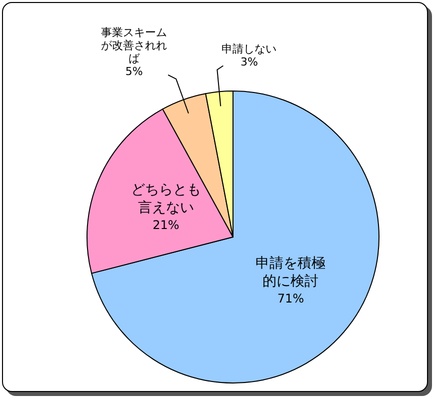 The height and width of the screenshot is (401, 436). I want to click on slice-label: 事業スキームが改善されれば, so click(134, 45).